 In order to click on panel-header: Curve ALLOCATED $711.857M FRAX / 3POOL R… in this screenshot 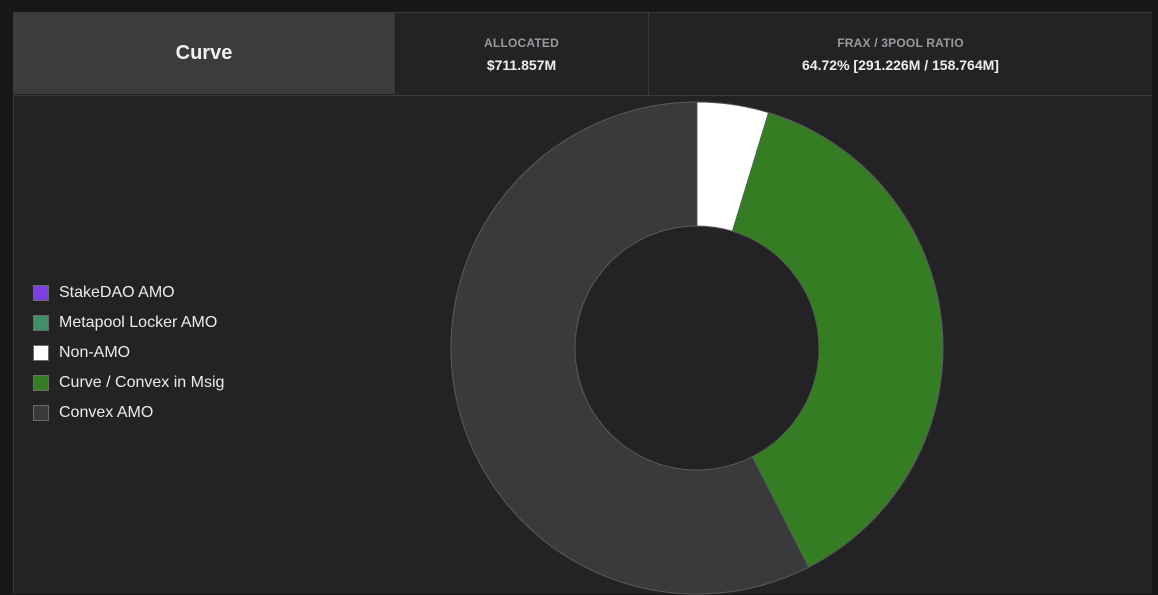, I will do `click(583, 54)`.